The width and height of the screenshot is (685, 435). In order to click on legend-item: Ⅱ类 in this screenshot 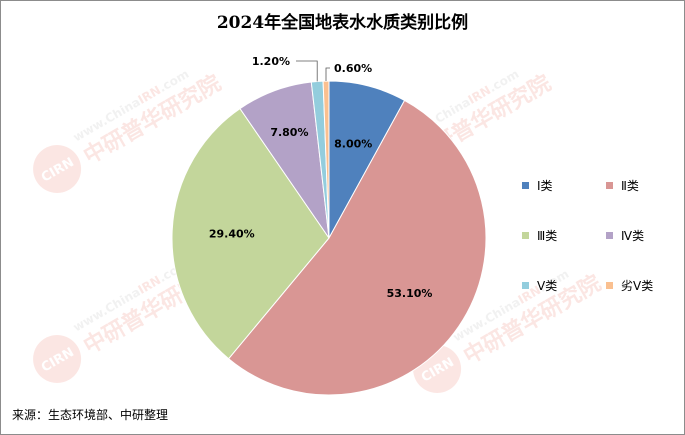, I will do `click(622, 185)`.